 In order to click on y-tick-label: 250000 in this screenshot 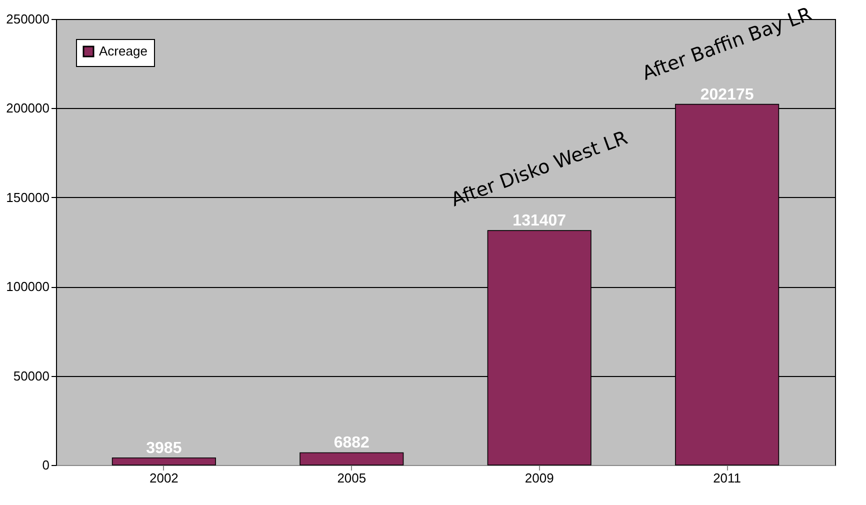, I will do `click(28, 19)`.